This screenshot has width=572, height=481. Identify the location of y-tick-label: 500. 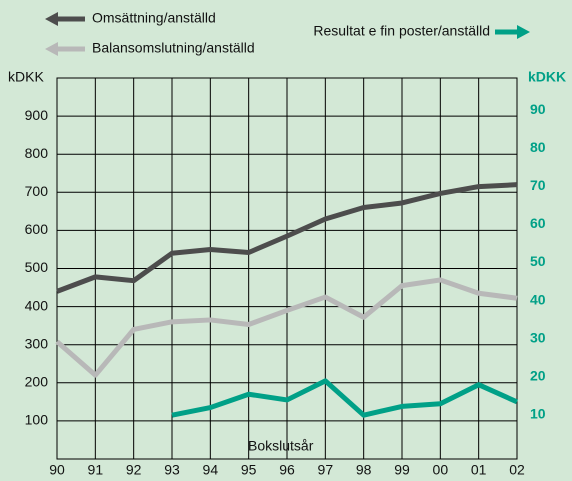
(37, 267).